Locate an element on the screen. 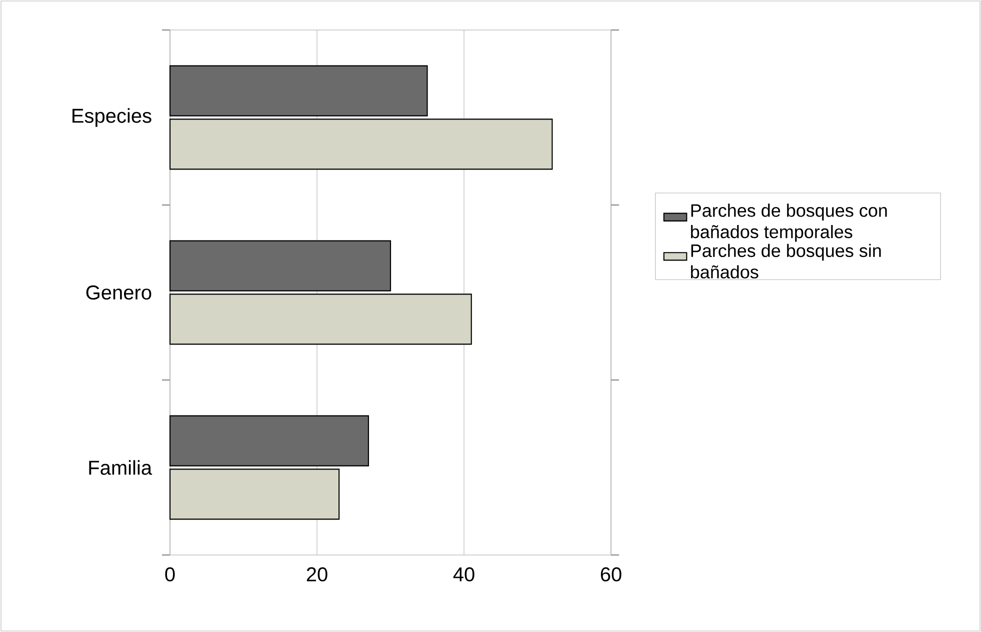 Image resolution: width=981 pixels, height=632 pixels. y-tick-label: Familia is located at coordinates (120, 467).